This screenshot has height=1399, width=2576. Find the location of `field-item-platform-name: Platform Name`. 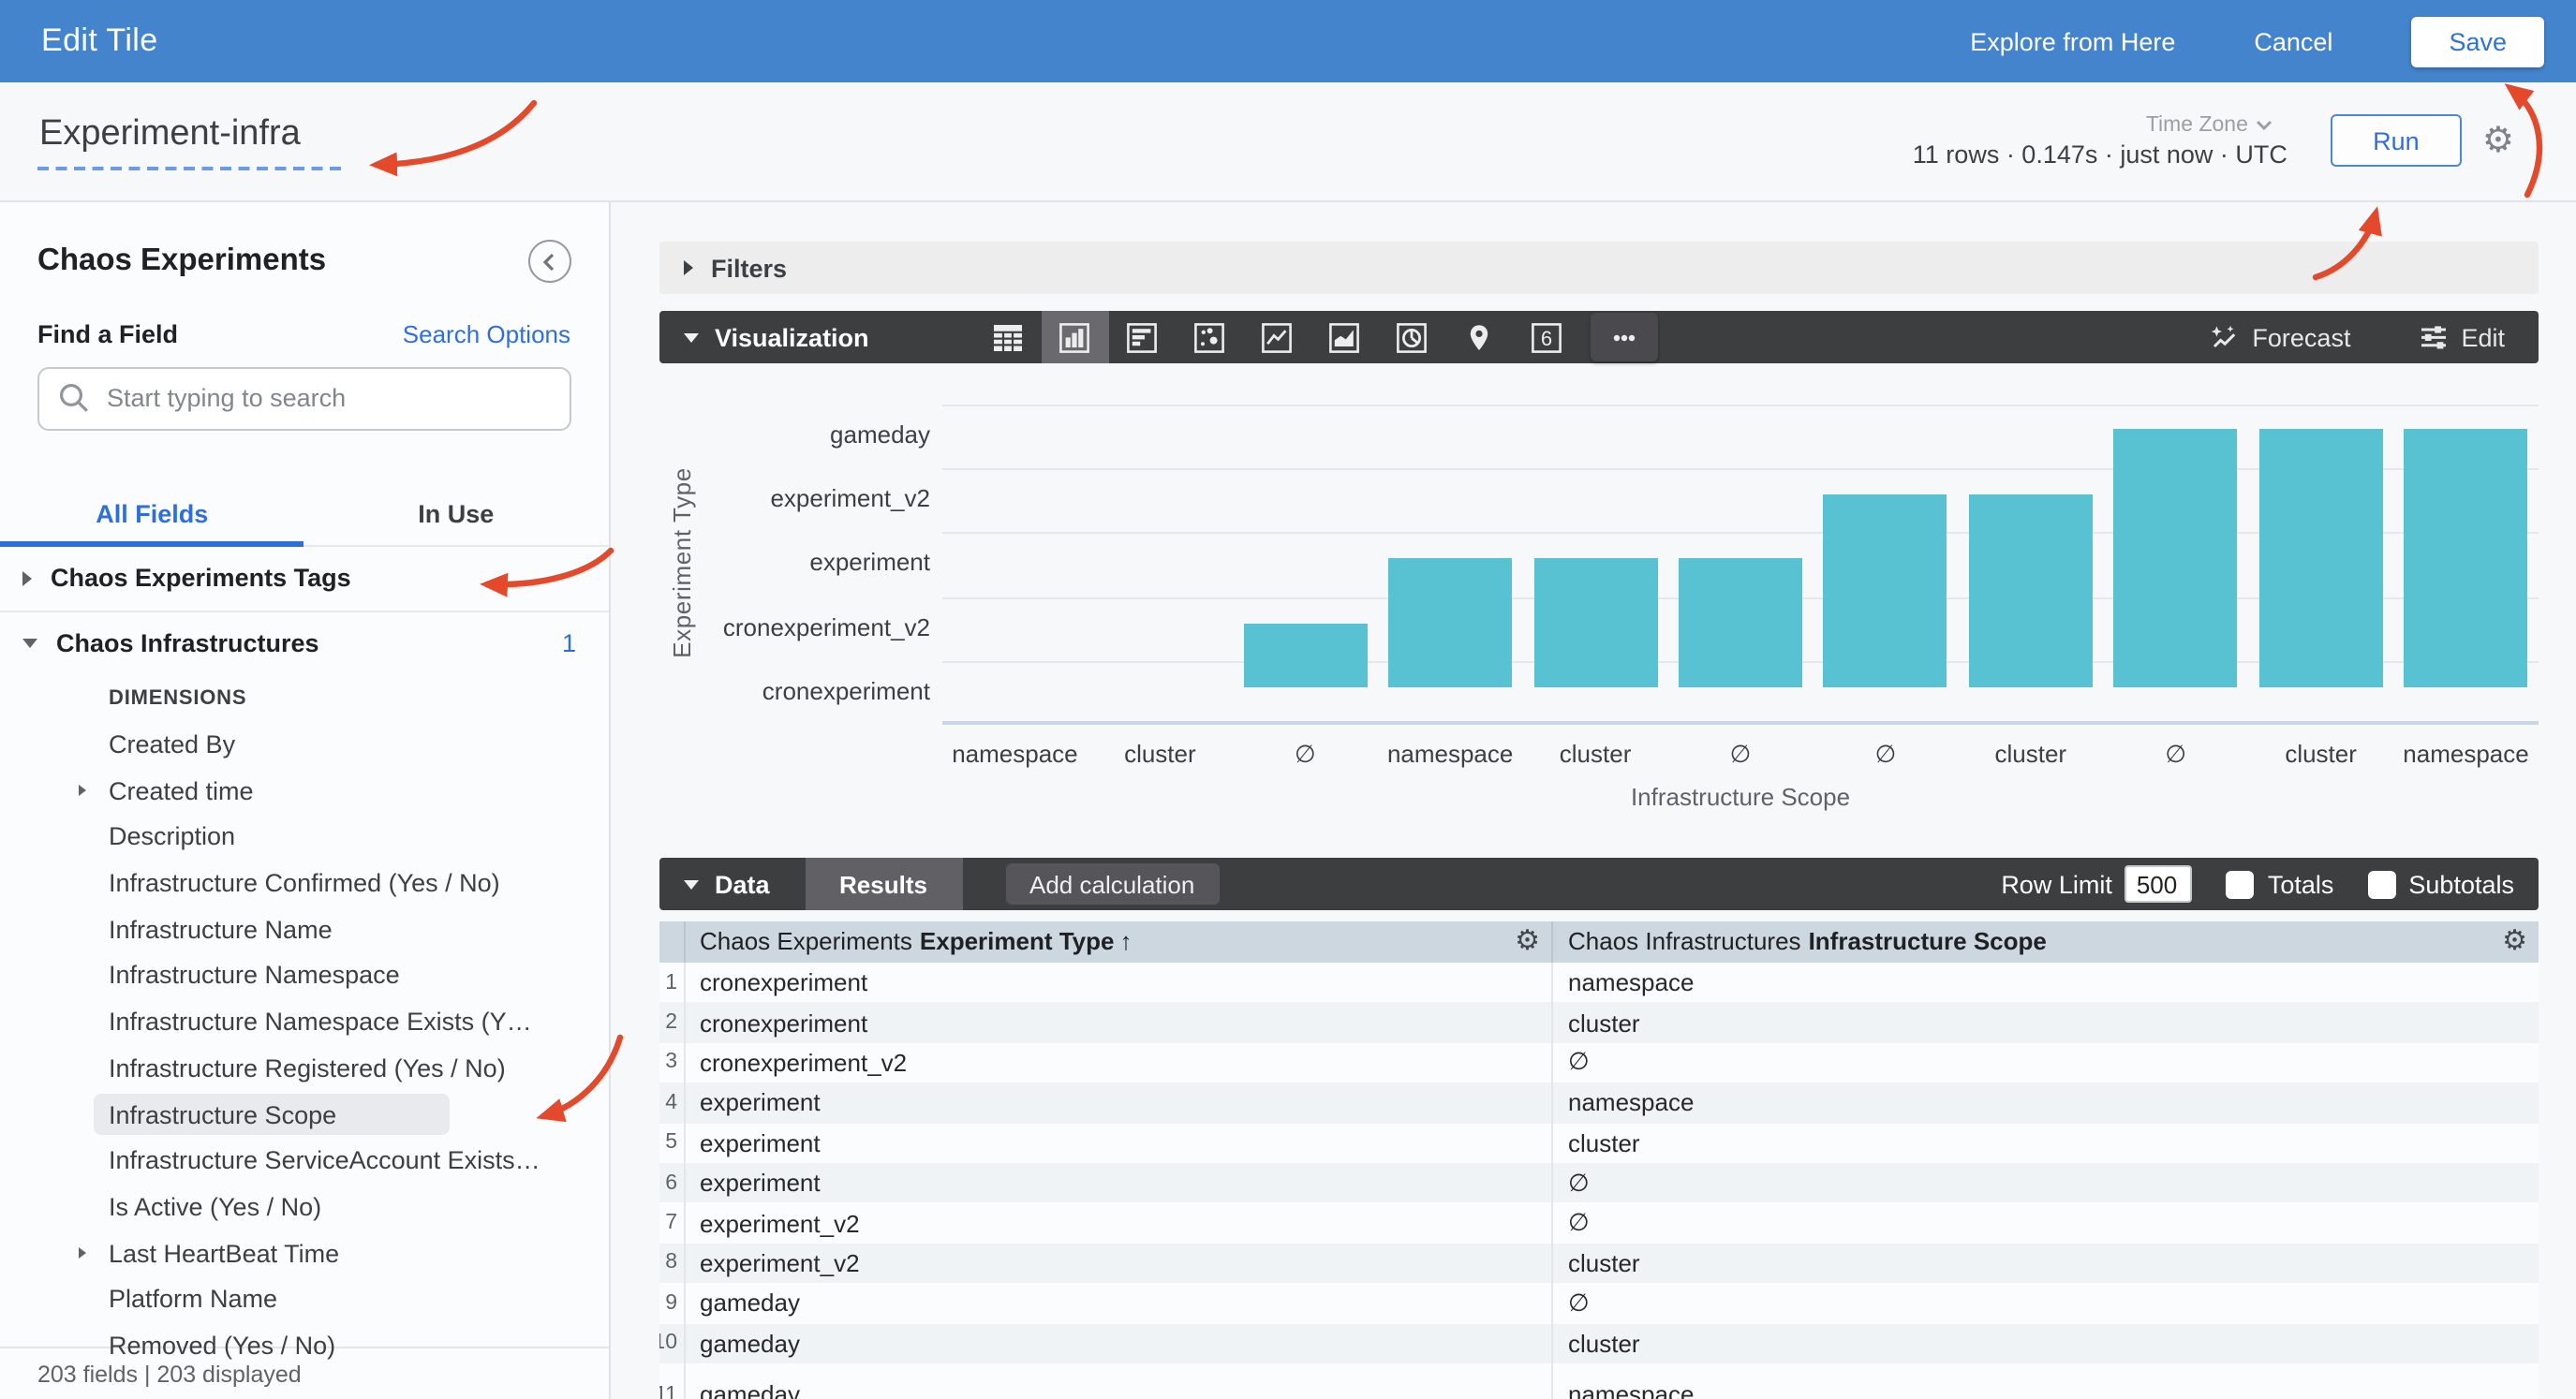

field-item-platform-name: Platform Name is located at coordinates (304, 1299).